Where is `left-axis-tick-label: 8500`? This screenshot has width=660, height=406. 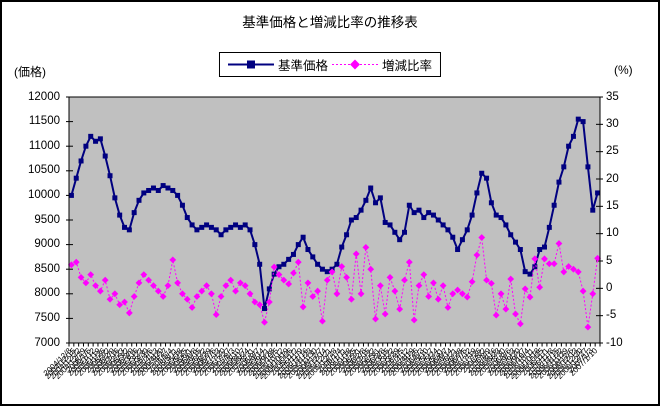
left-axis-tick-label: 8500 is located at coordinates (47, 268).